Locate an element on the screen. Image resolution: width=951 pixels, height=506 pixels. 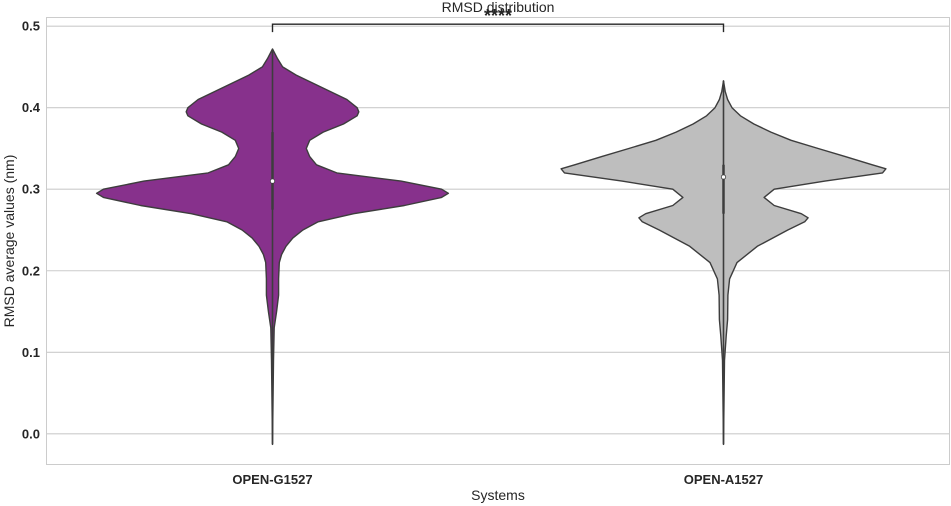
y-tick-label: 0.5 is located at coordinates (31, 26).